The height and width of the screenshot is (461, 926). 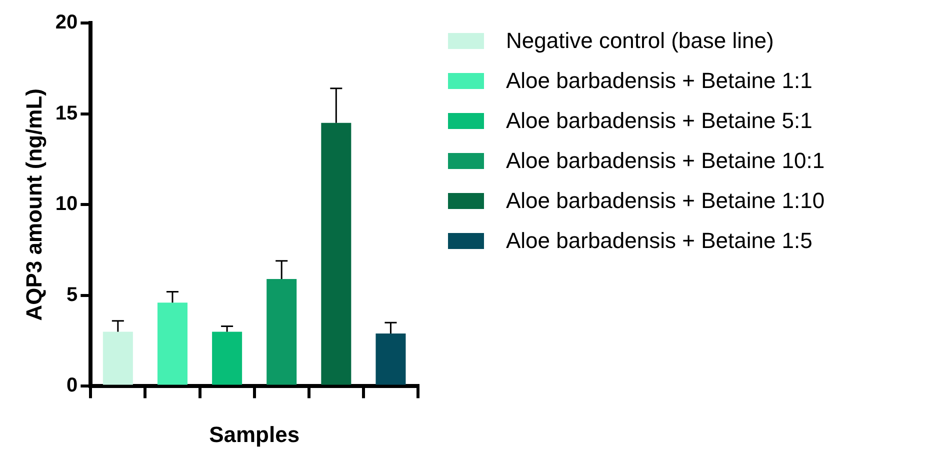 What do you see at coordinates (72, 295) in the screenshot?
I see `y-tick-label: 5` at bounding box center [72, 295].